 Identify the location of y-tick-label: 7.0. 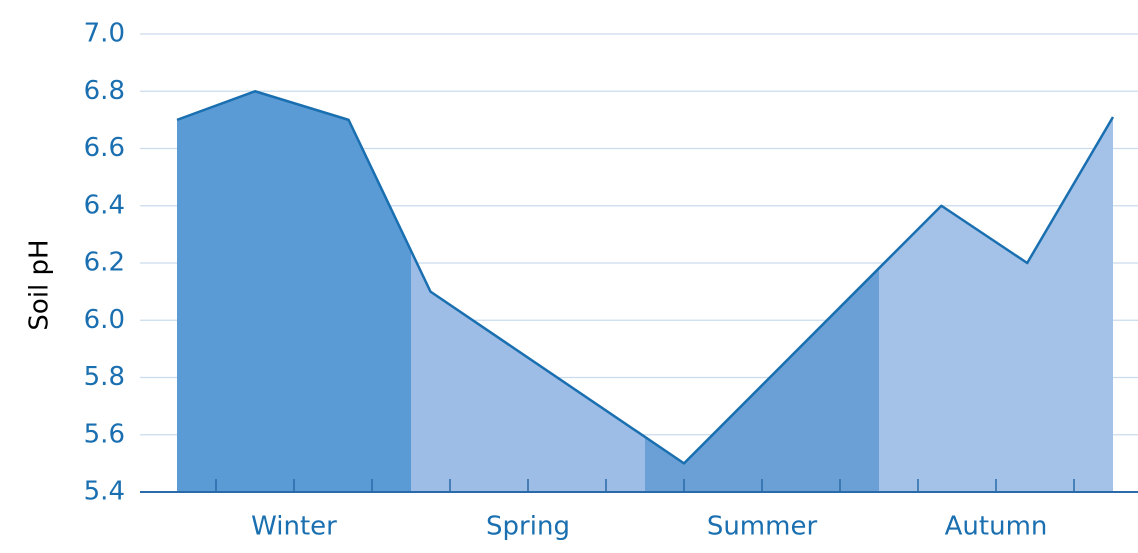
(104, 34).